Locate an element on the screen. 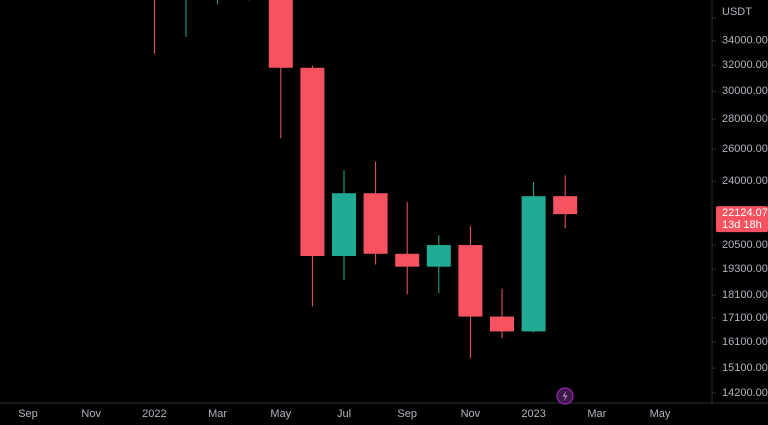  x-tick-label: 2022 is located at coordinates (154, 414).